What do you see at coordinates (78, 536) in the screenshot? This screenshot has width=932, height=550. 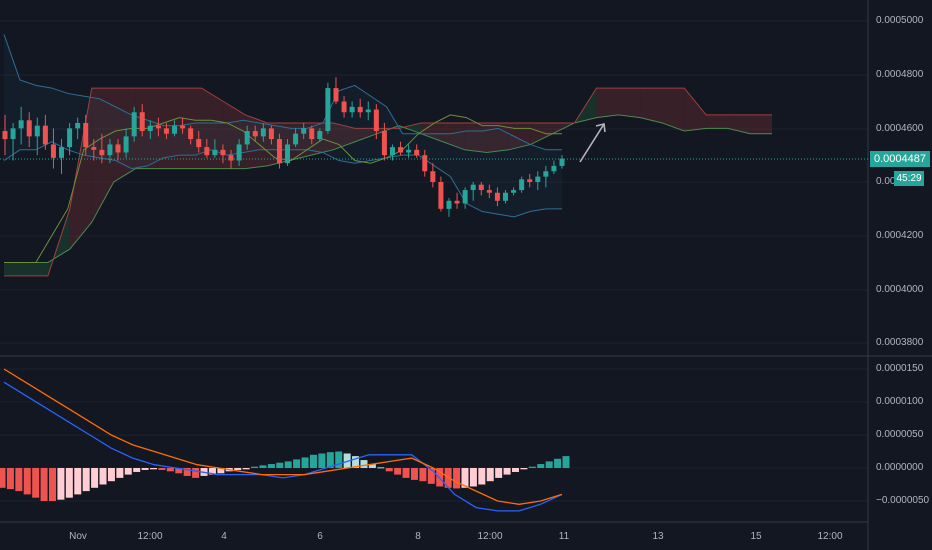 I see `time-tick-label: Nov` at bounding box center [78, 536].